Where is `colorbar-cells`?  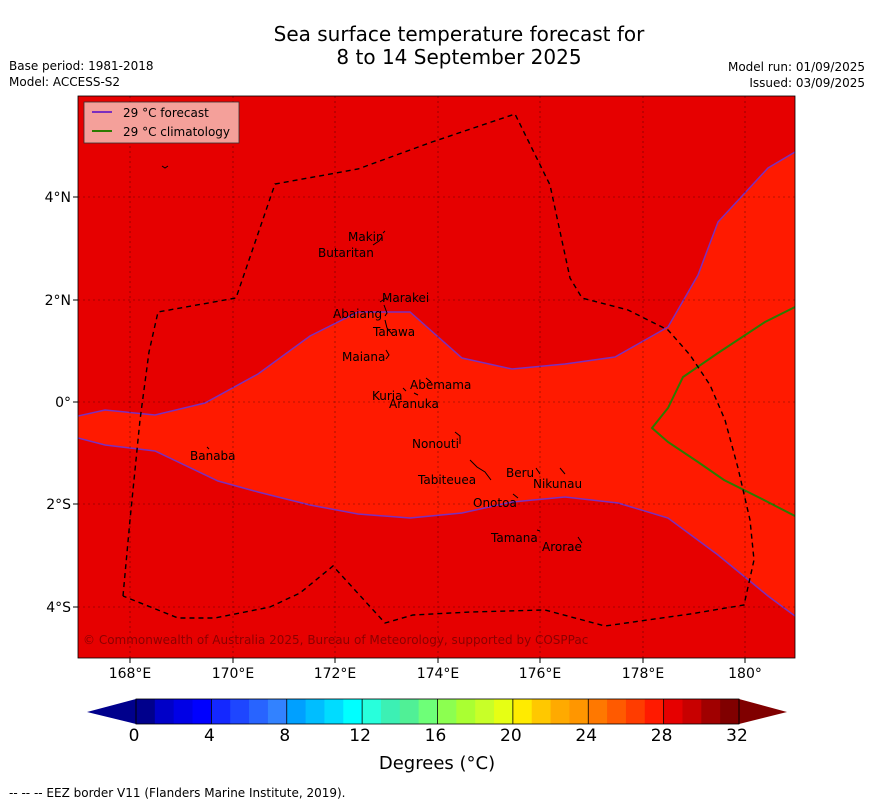
colorbar-cells is located at coordinates (438, 711).